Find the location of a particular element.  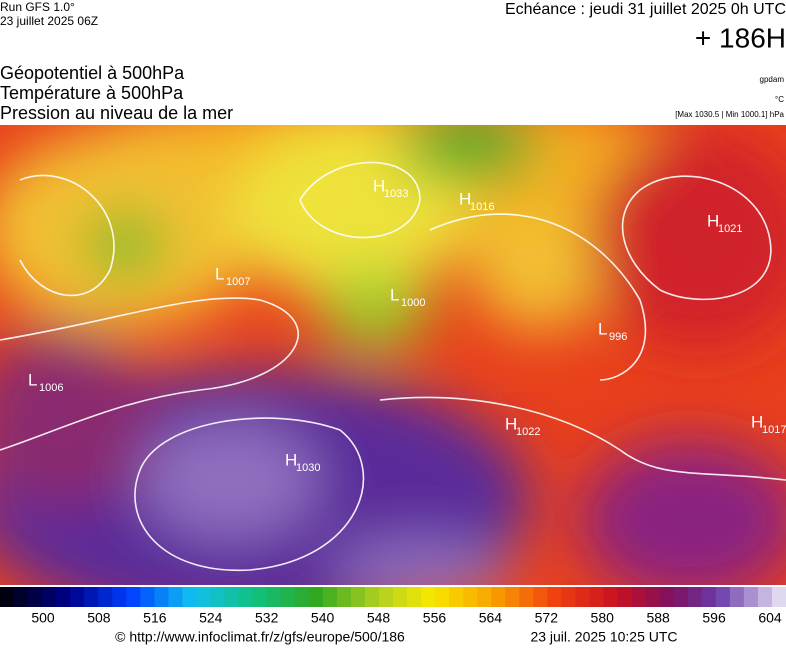

scale-label: 604 is located at coordinates (770, 618).